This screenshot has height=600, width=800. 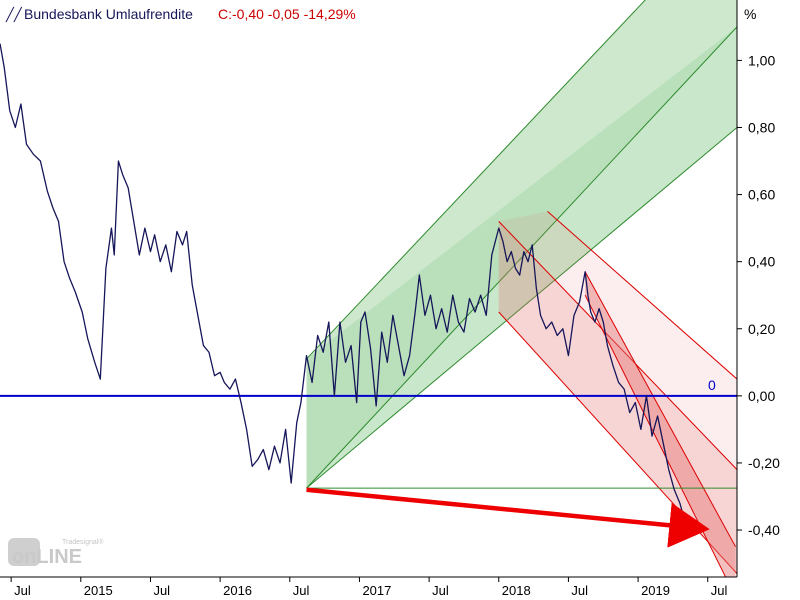 I want to click on watermark-big-text: onLINE, so click(x=47, y=557).